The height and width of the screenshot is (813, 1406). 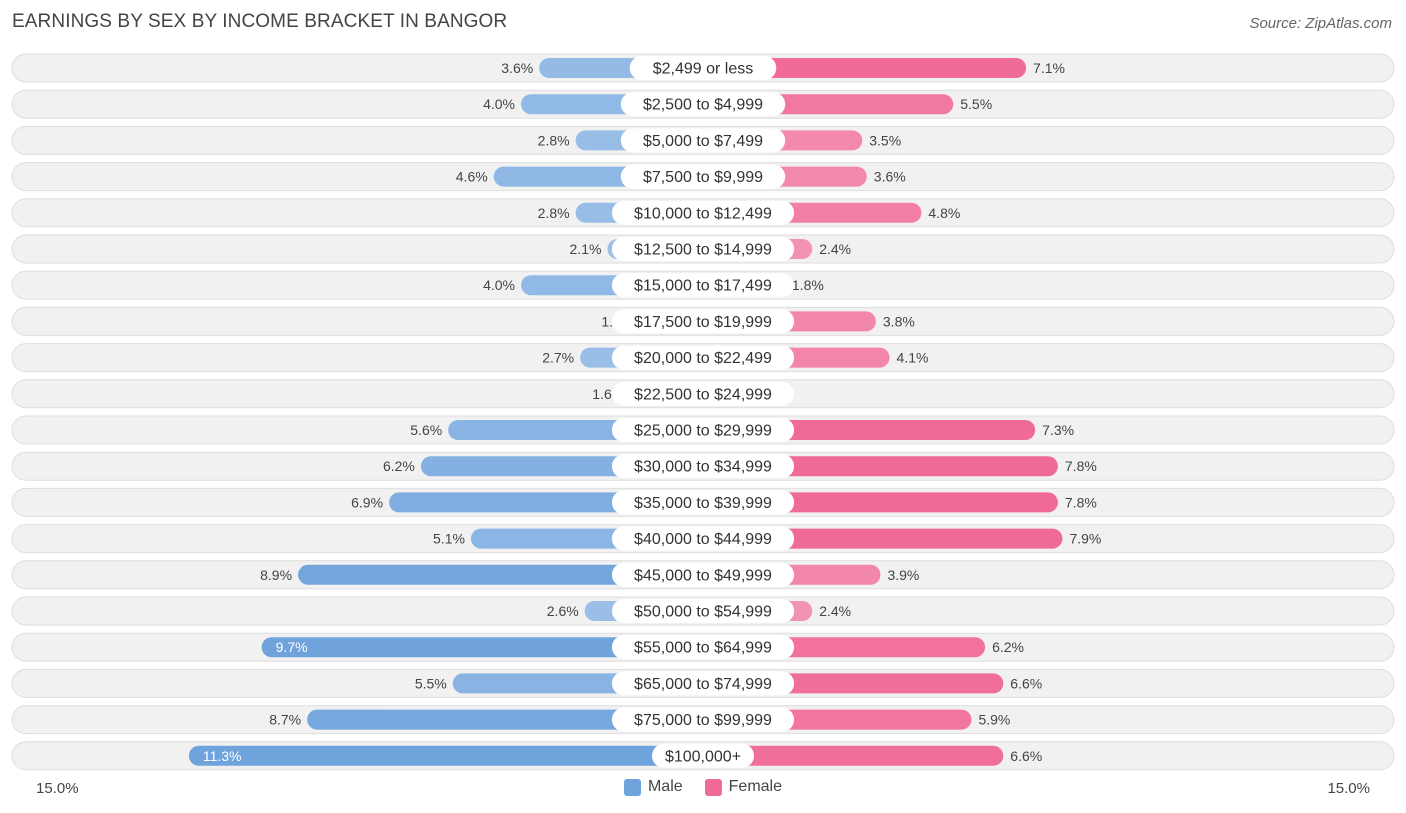 What do you see at coordinates (808, 285) in the screenshot?
I see `female-value-label: 1.8%` at bounding box center [808, 285].